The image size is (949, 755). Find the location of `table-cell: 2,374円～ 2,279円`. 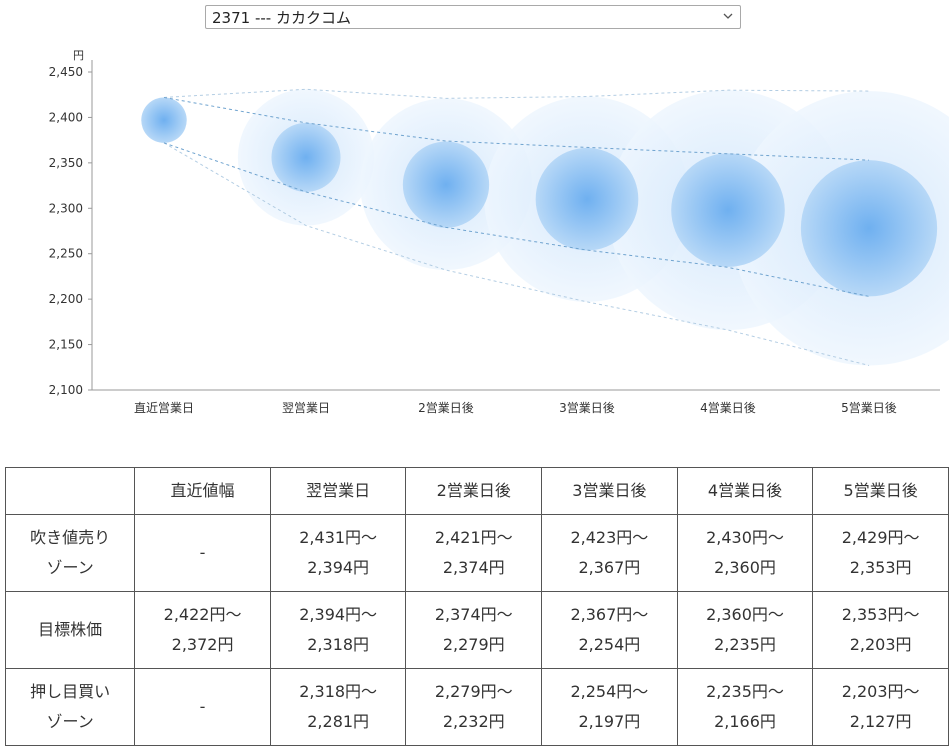

table-cell: 2,374円～ 2,279円 is located at coordinates (474, 630).